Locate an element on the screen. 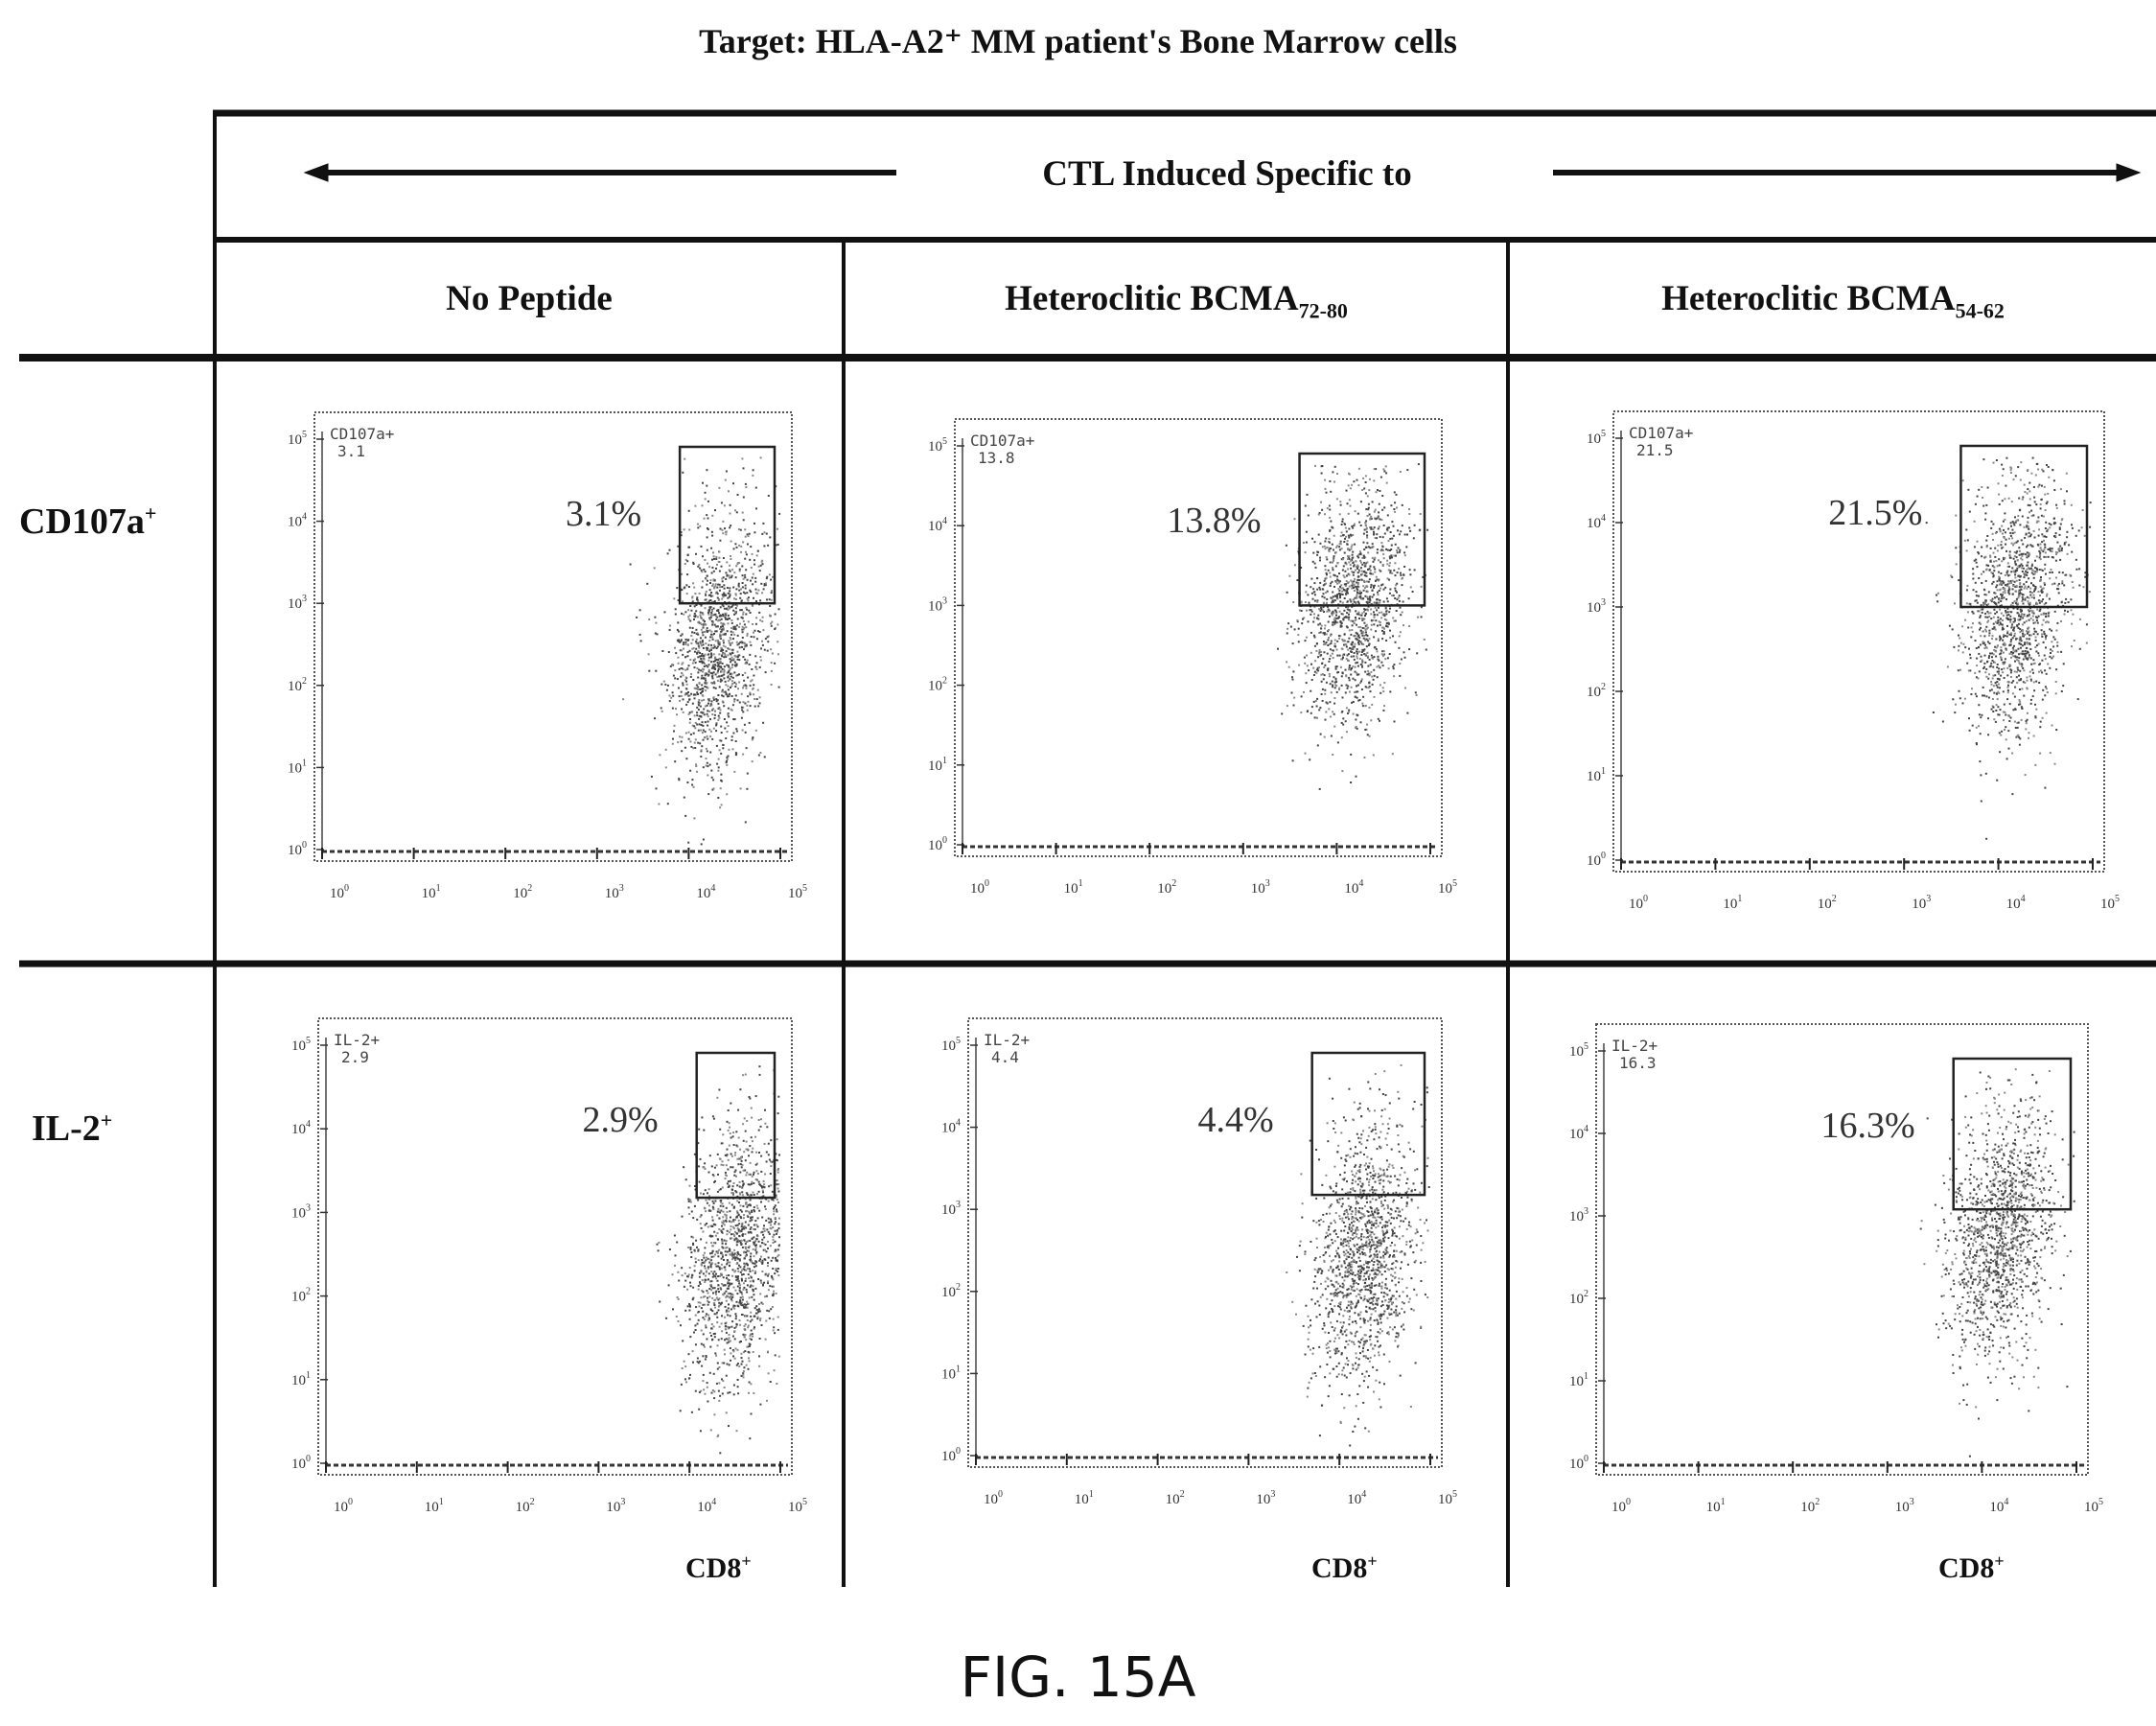 This screenshot has width=2156, height=1726. banner-arrow-left is located at coordinates (599, 172).